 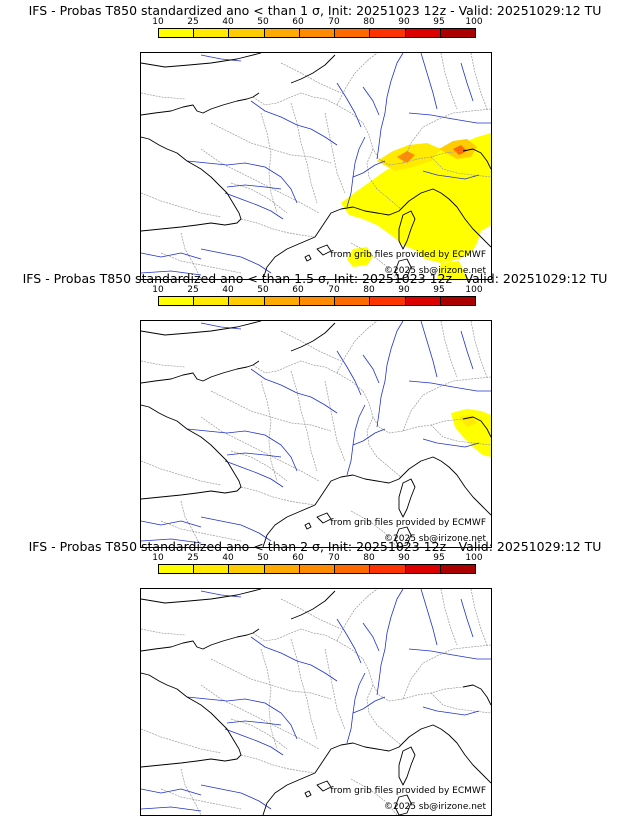 What do you see at coordinates (460, 150) in the screenshot?
I see `anomaly-region-red` at bounding box center [460, 150].